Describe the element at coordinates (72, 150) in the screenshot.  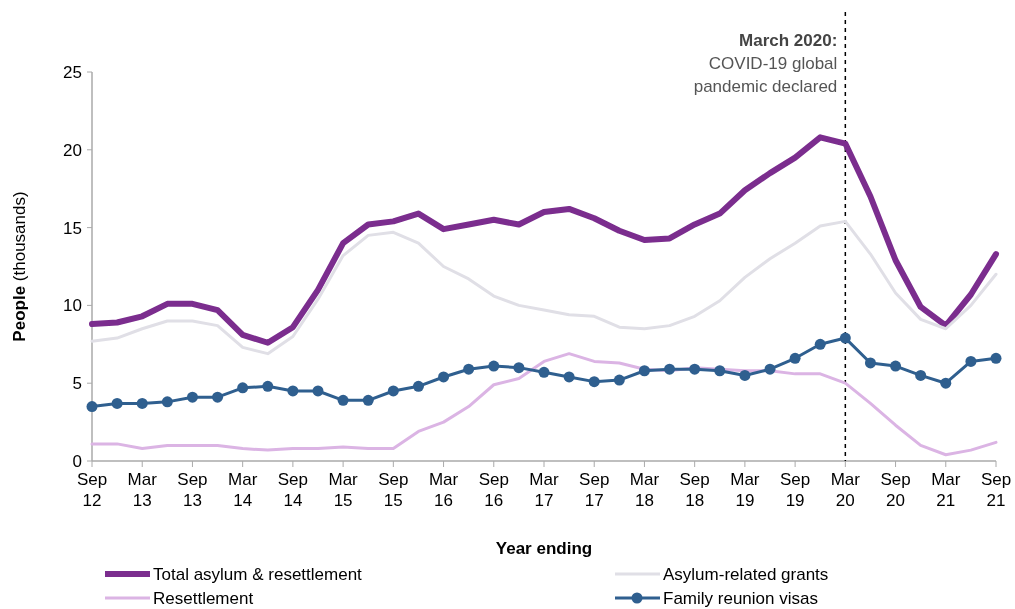
I see `y-tick-label: 20` at that location.